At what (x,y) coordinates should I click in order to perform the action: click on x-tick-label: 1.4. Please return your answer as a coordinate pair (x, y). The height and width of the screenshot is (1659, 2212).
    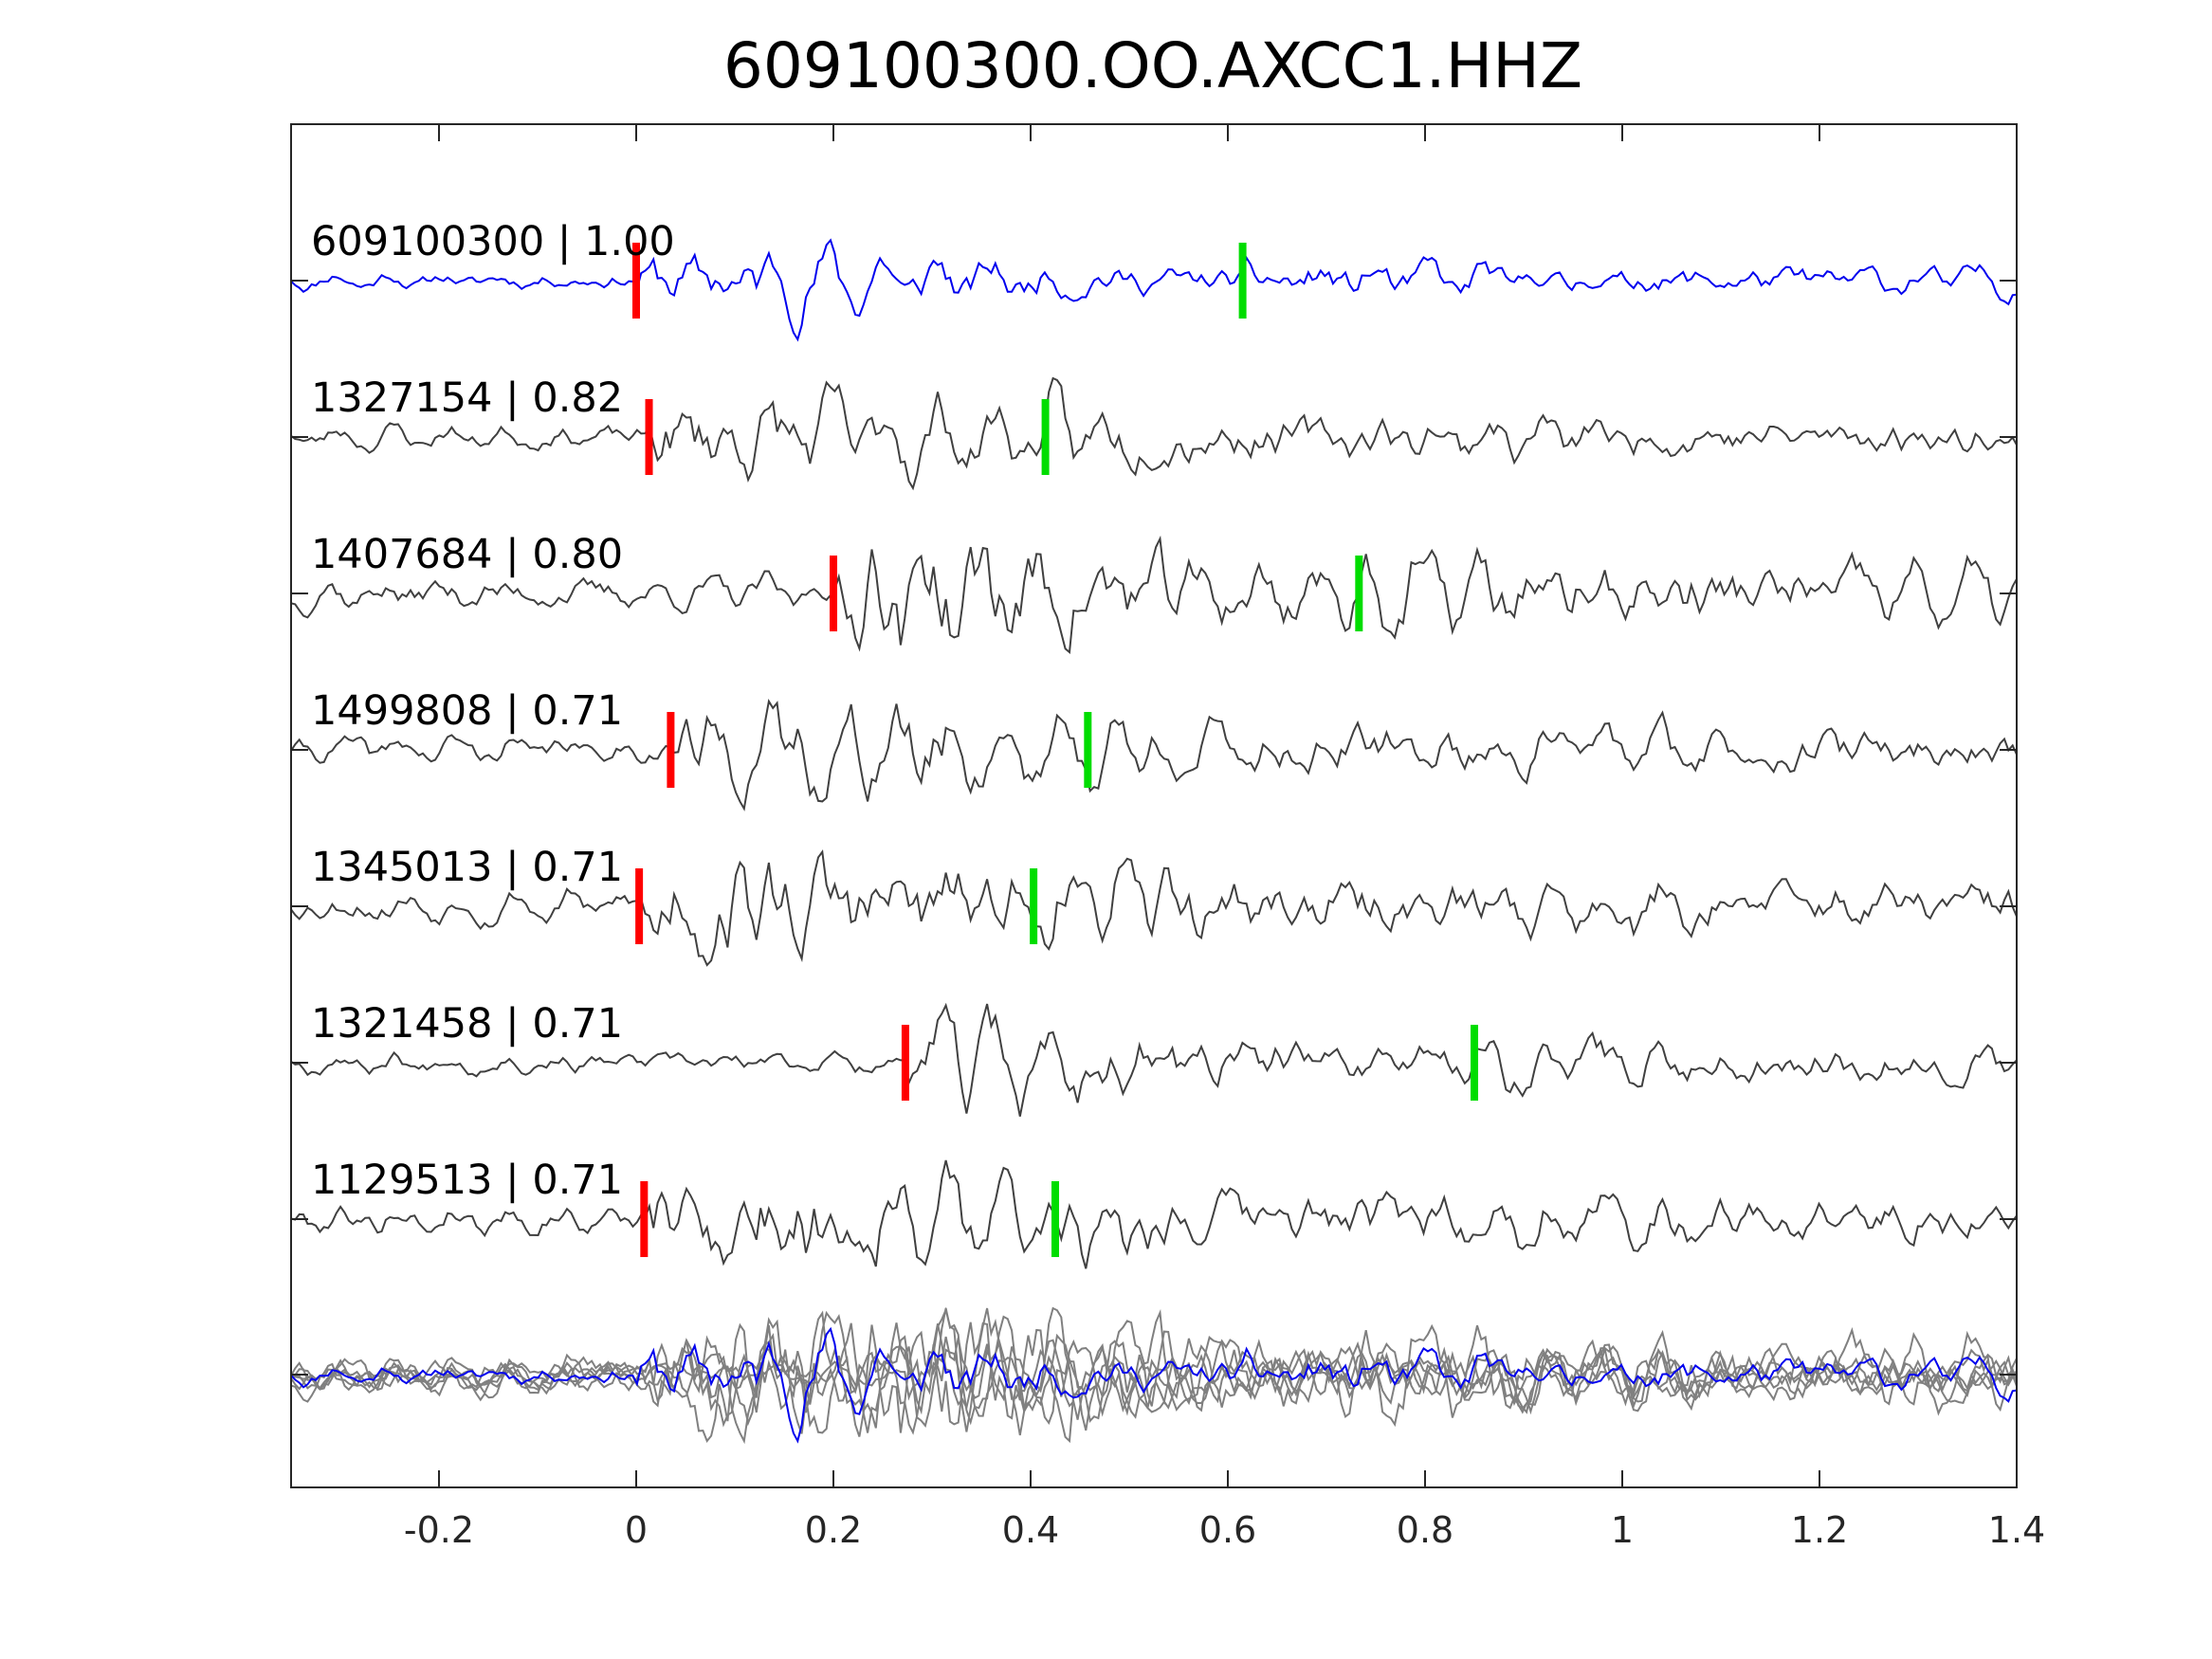
    Looking at the image, I should click on (2016, 1530).